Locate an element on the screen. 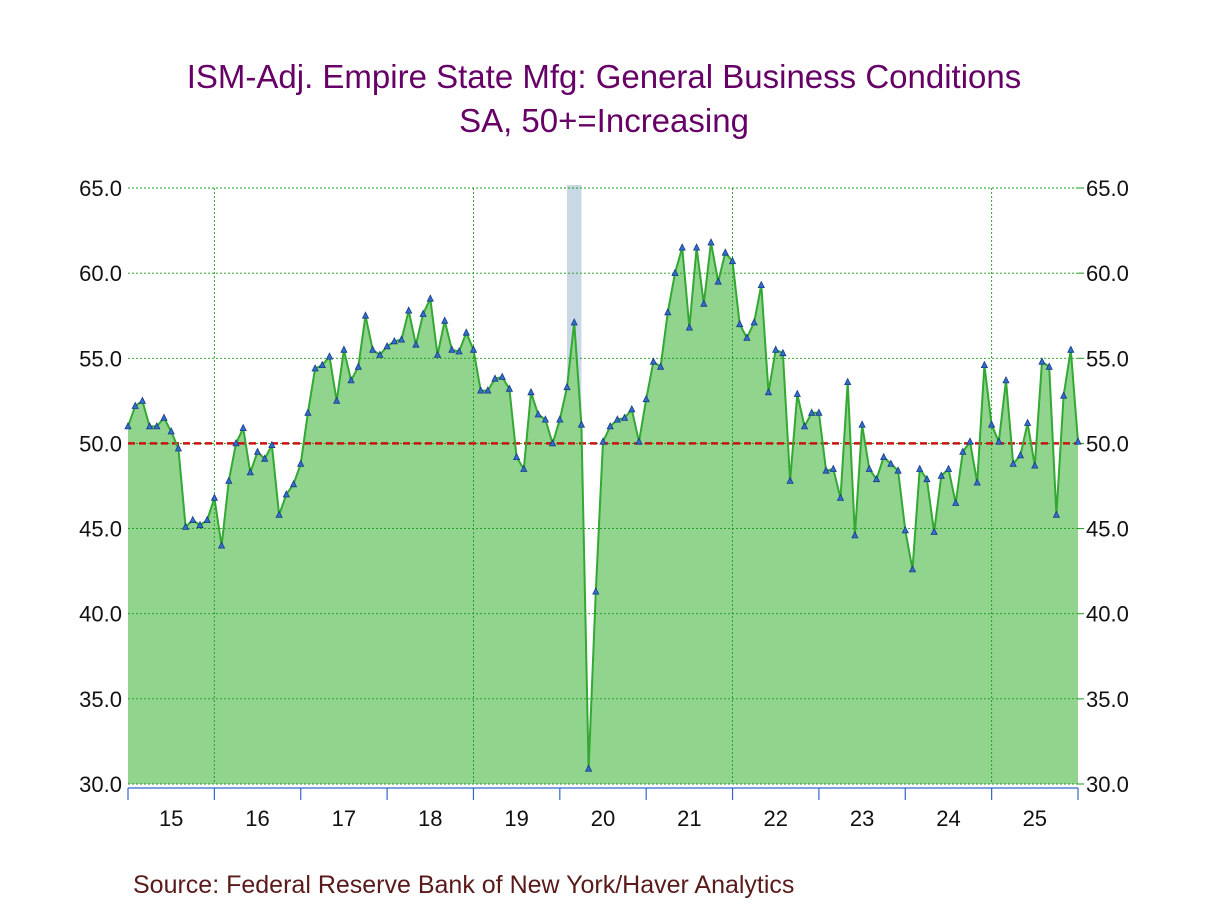  x-tick-label: 23 is located at coordinates (862, 818).